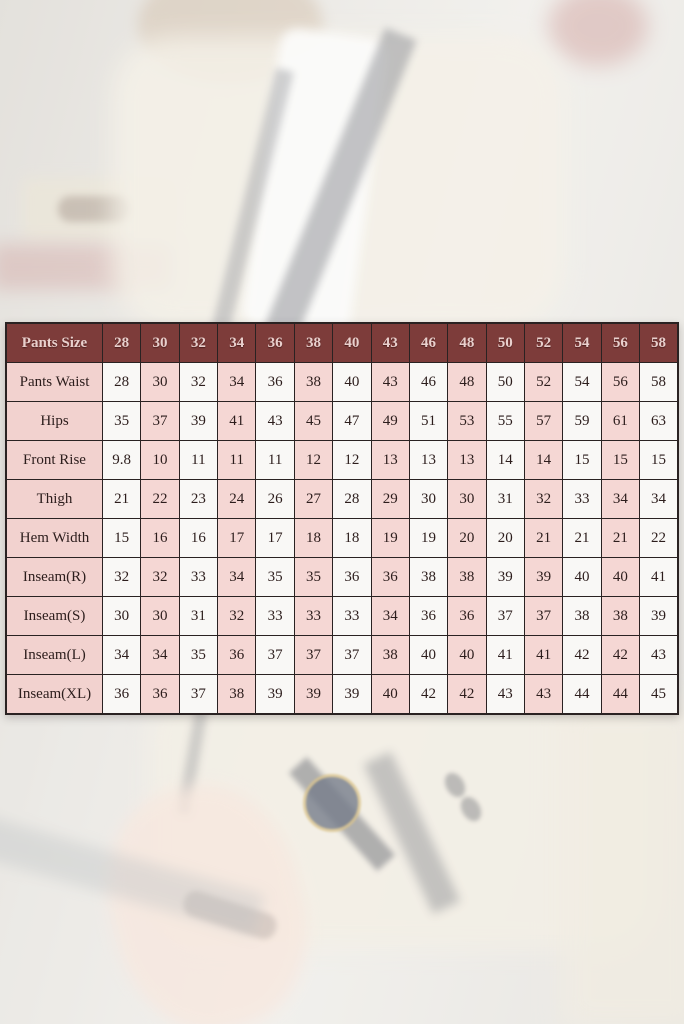 This screenshot has height=1024, width=684. Describe the element at coordinates (467, 538) in the screenshot. I see `size-value-cell: 20` at that location.